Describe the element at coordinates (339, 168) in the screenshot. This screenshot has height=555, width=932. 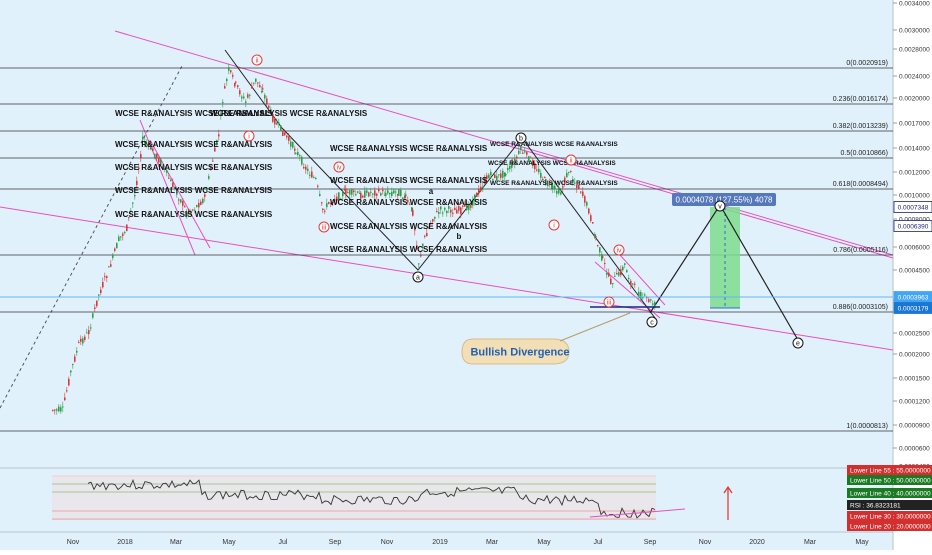
I see `wave-label: iv` at that location.